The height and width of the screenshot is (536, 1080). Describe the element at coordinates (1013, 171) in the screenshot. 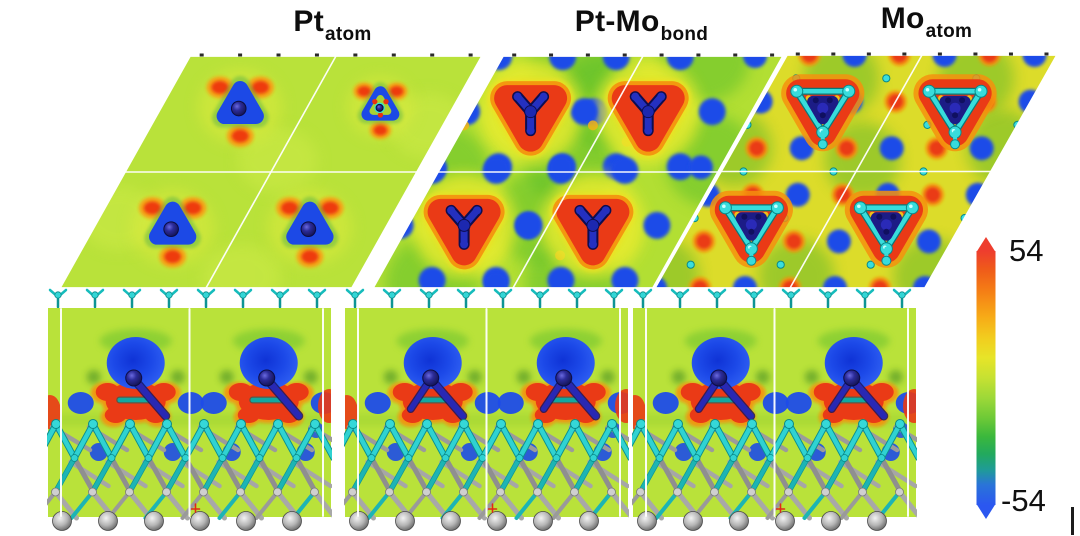

I see `surface-atom-dot` at that location.